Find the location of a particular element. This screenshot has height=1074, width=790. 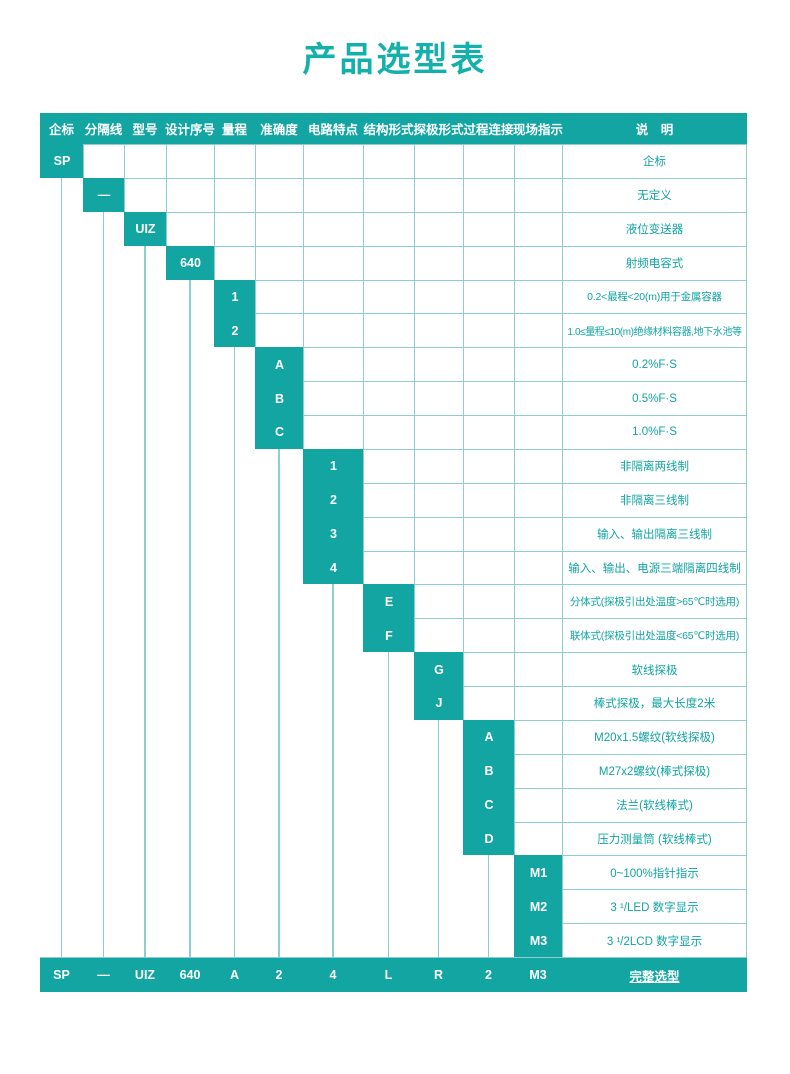

table-header-row: 企标 分隔线 型号 设计序号 量程 准确度 电路特点 结构形式 探极形式 过程连接 现场指示 说 明 is located at coordinates (393, 128).